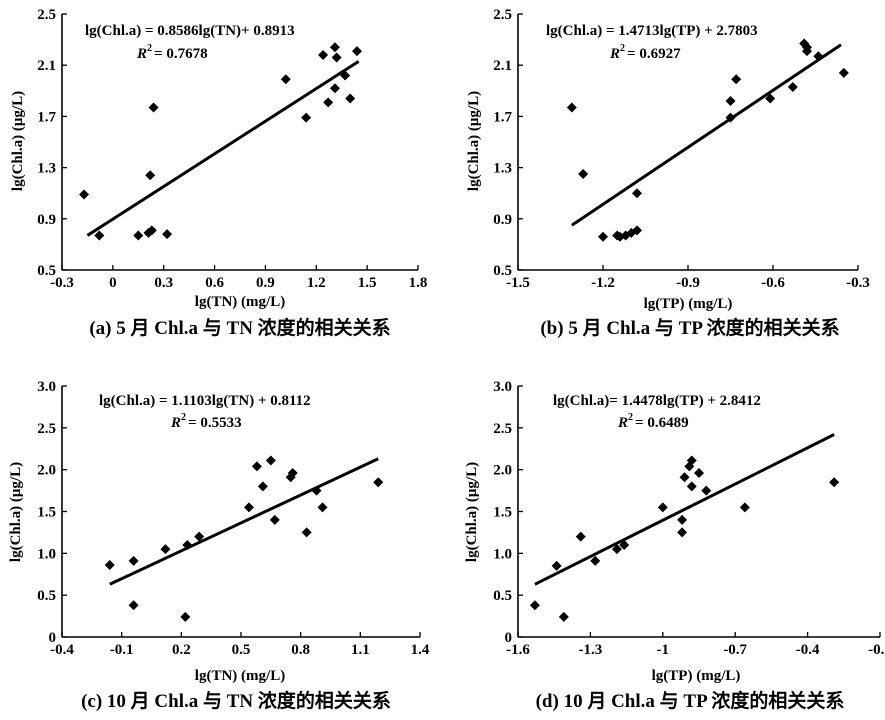  I want to click on r2-d: R2 = 0.6489, so click(653, 421).